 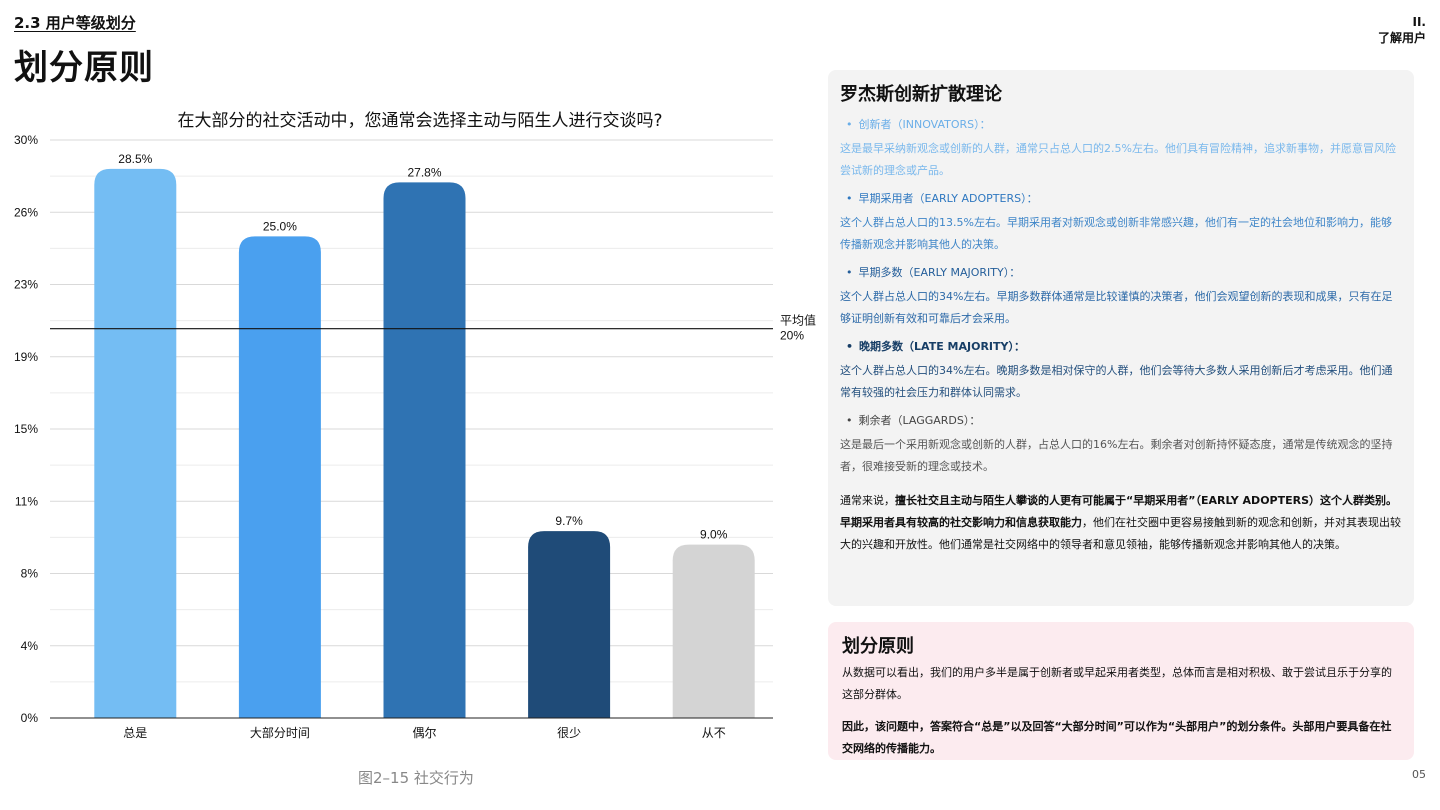 I want to click on y-tick-label: 26%, so click(x=26, y=212).